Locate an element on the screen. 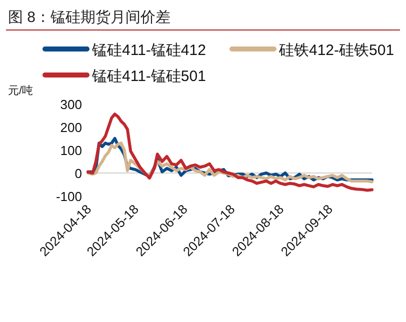 The image size is (406, 322). y-tick-label: 200 is located at coordinates (71, 127).